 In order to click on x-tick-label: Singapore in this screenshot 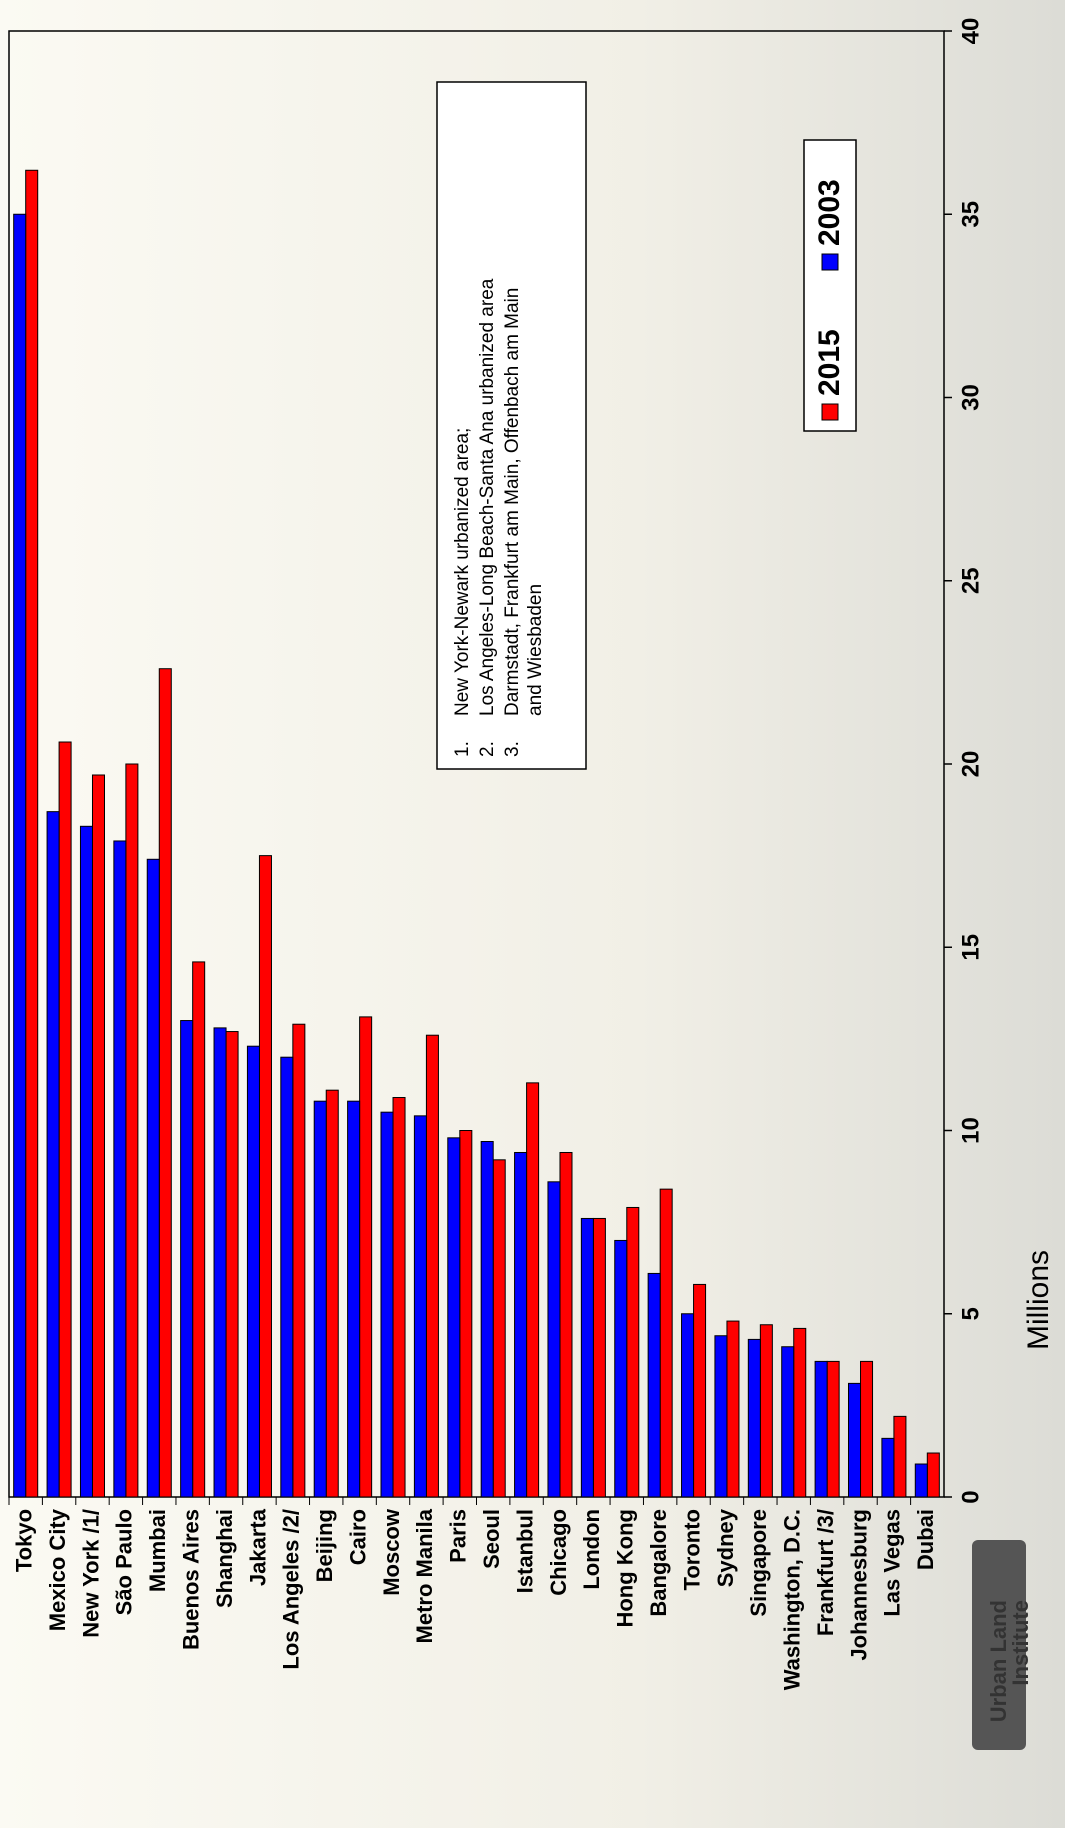, I will do `click(758, 1563)`.